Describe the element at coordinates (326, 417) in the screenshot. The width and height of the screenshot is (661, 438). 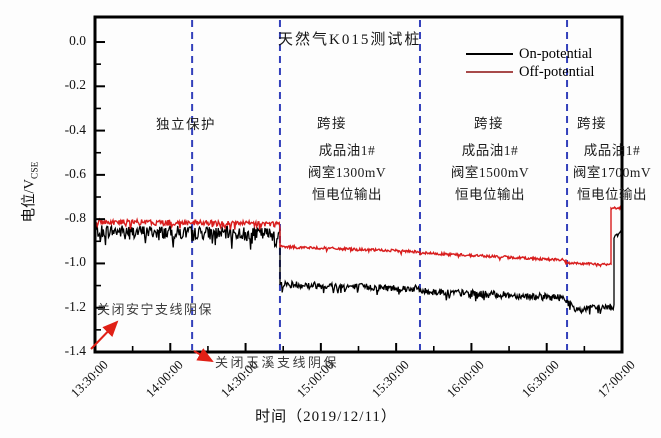
I see `x-axis-label: 时间（2019/12/11）` at that location.